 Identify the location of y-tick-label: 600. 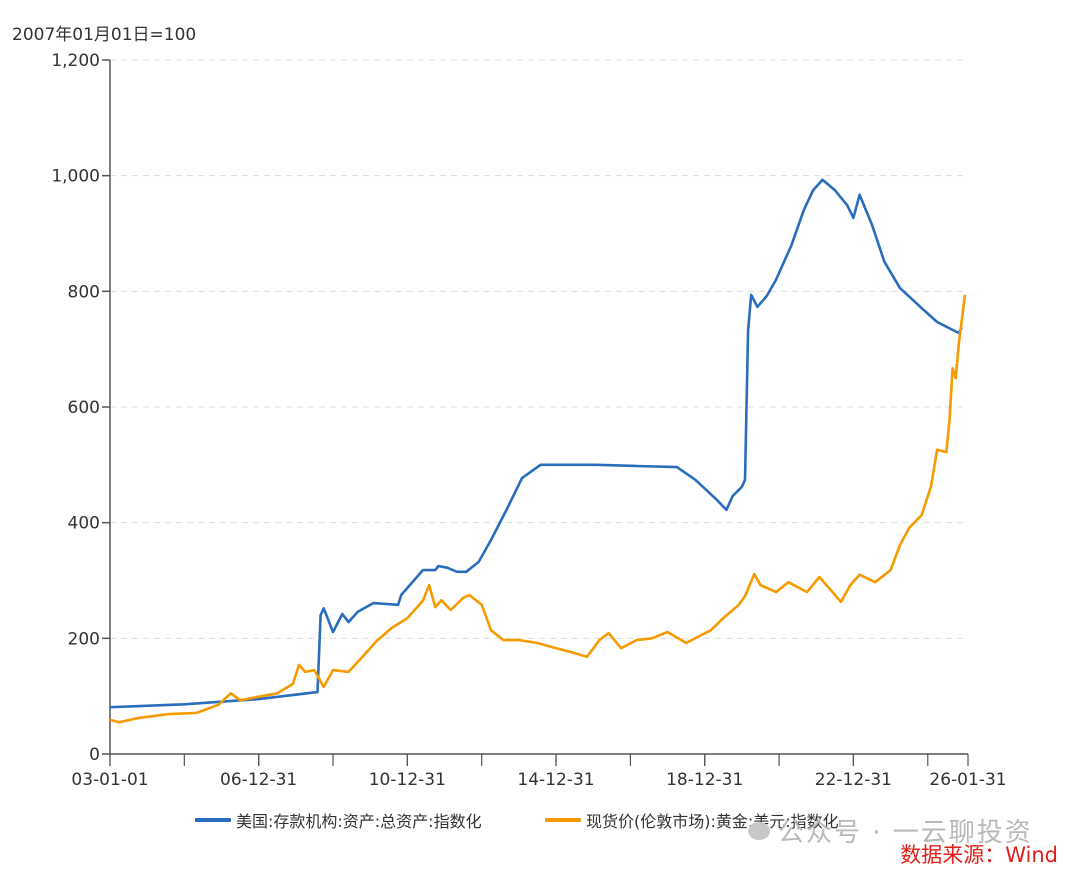
(84, 408).